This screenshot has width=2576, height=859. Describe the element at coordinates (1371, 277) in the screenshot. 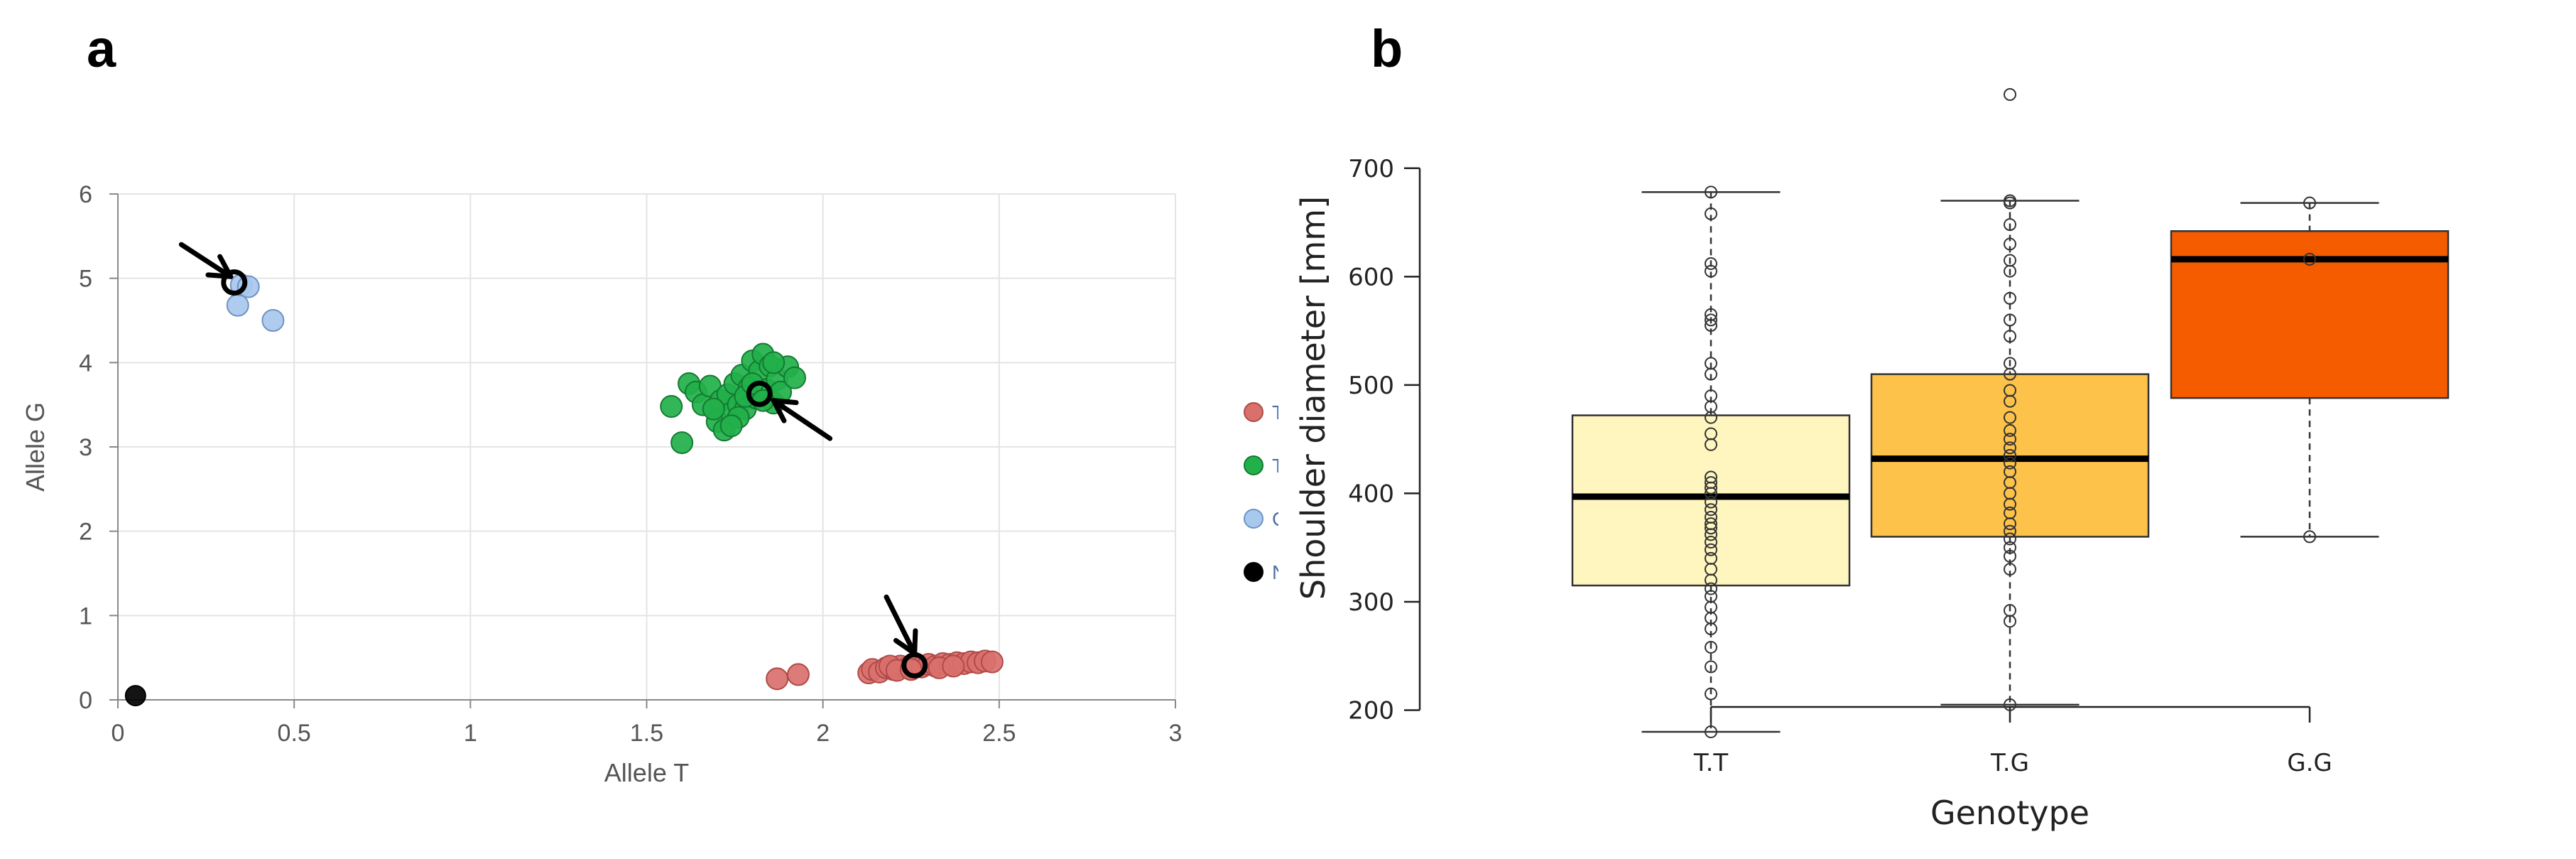

I see `y-tick-label: 600` at that location.